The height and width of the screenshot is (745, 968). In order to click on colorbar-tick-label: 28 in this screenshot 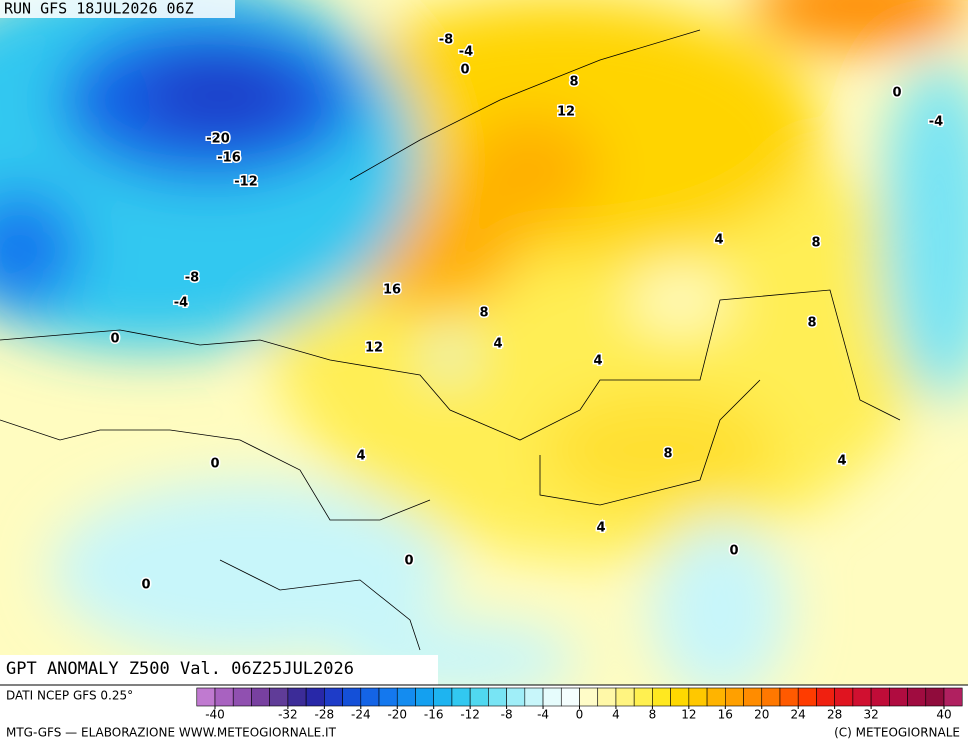, I will do `click(834, 715)`.